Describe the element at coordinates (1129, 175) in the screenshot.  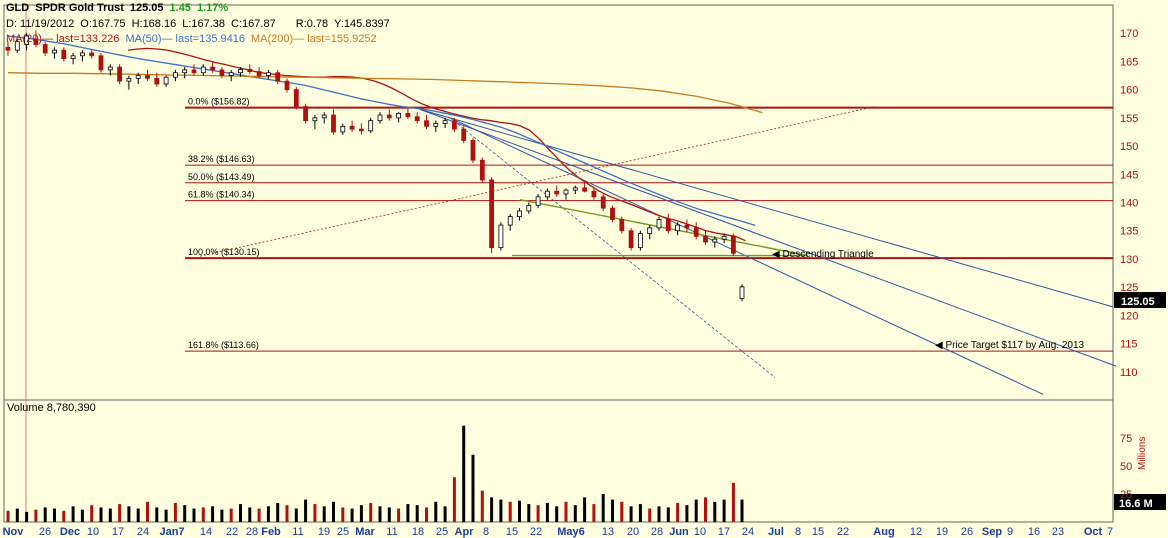
I see `price-tick-label: 145` at that location.